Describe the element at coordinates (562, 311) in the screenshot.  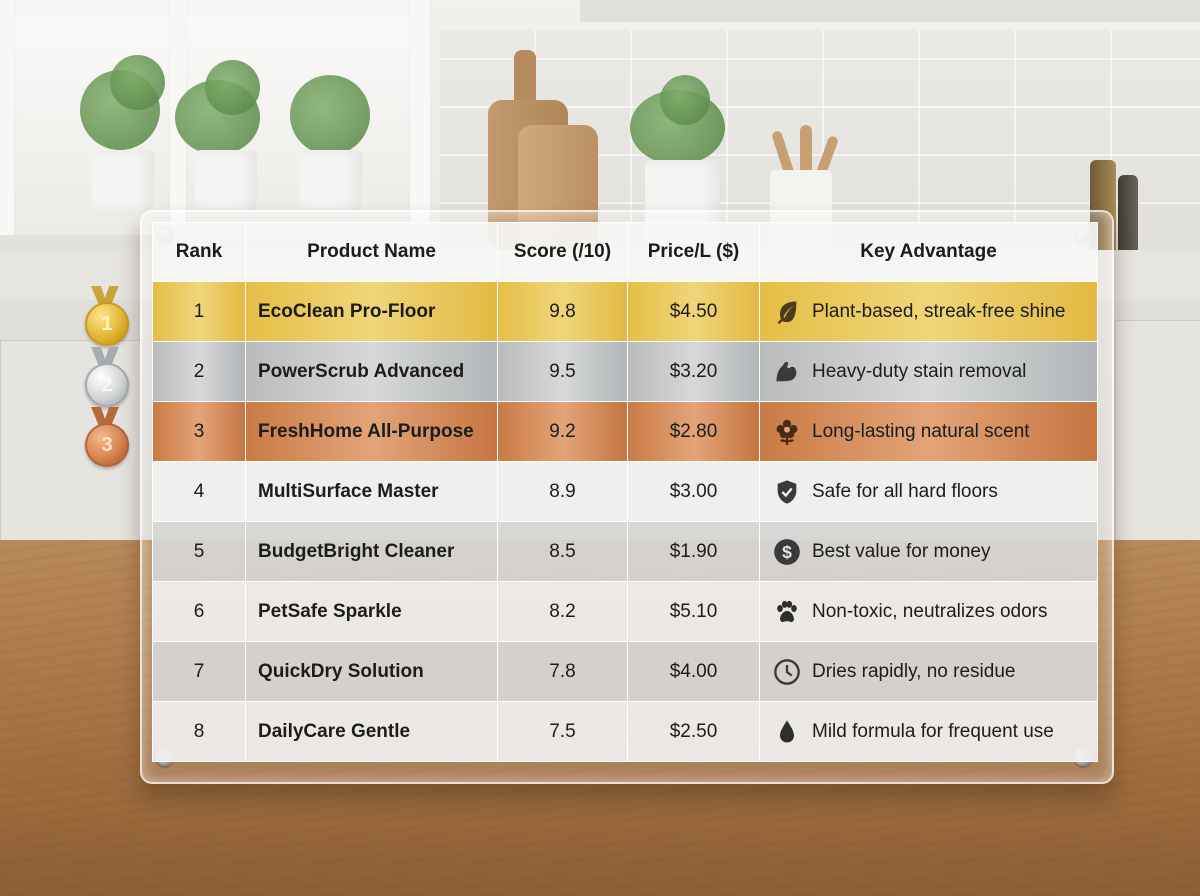
I see `score-cell: 9.8` at that location.